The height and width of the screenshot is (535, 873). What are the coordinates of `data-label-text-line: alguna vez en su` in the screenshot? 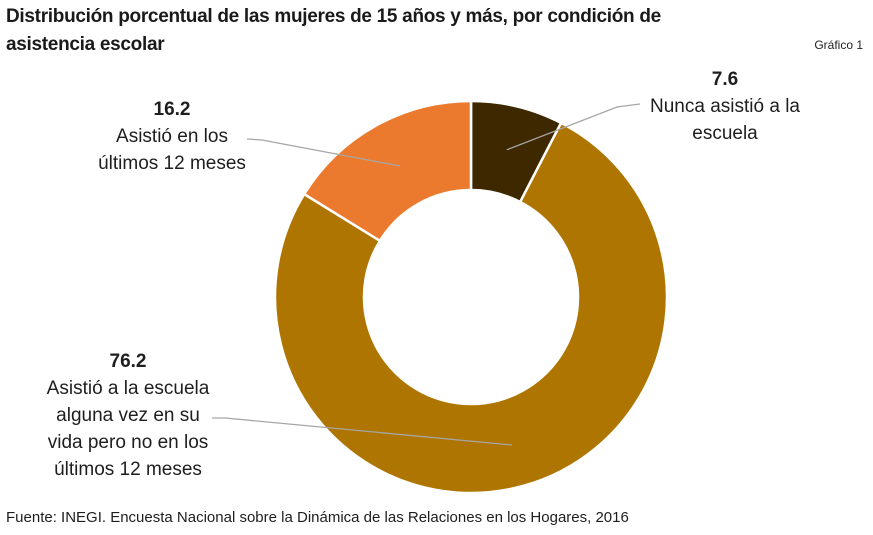 It's located at (128, 415).